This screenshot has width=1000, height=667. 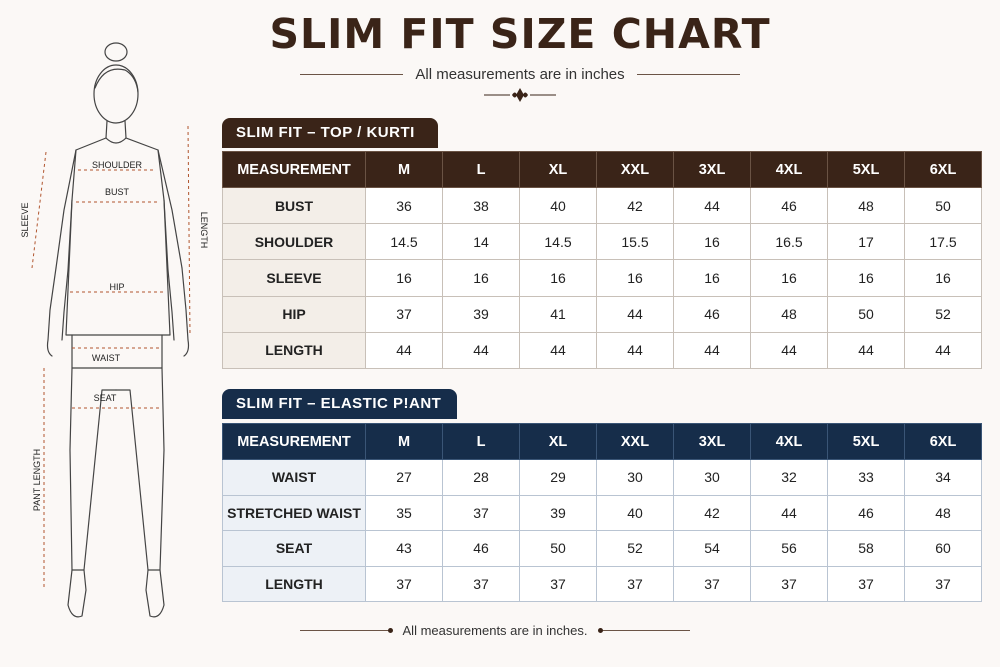 I want to click on table-cell: 40, so click(x=558, y=205).